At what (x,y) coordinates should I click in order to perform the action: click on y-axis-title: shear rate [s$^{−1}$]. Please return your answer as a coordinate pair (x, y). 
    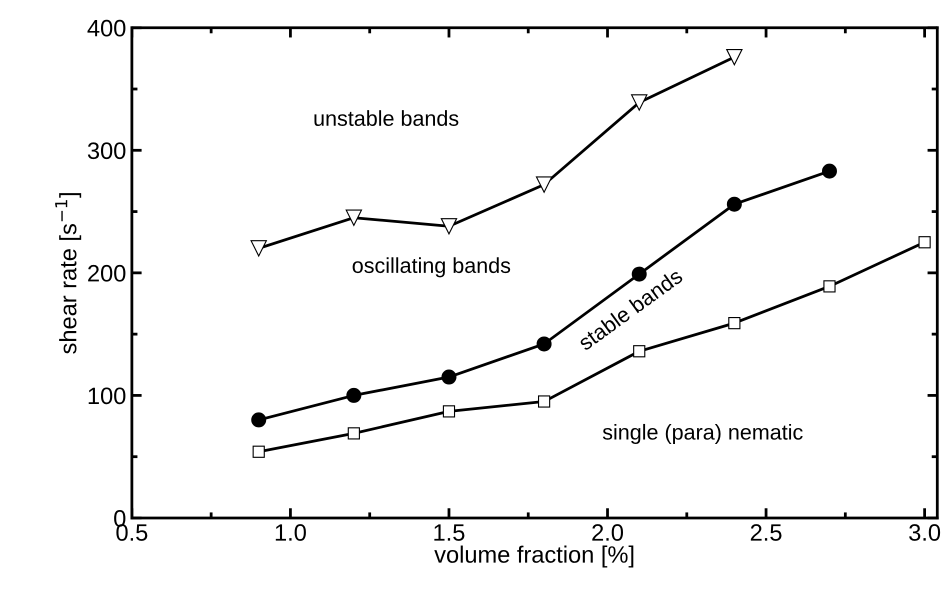
    Looking at the image, I should click on (68, 273).